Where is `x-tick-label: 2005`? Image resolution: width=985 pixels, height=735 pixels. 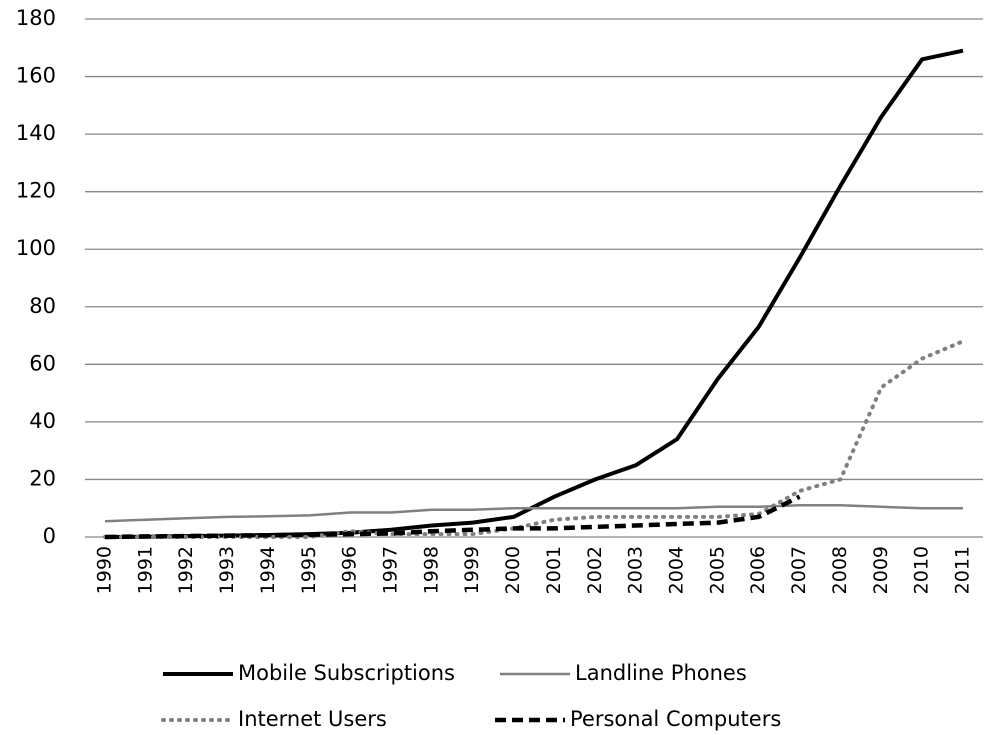 x-tick-label: 2005 is located at coordinates (717, 570).